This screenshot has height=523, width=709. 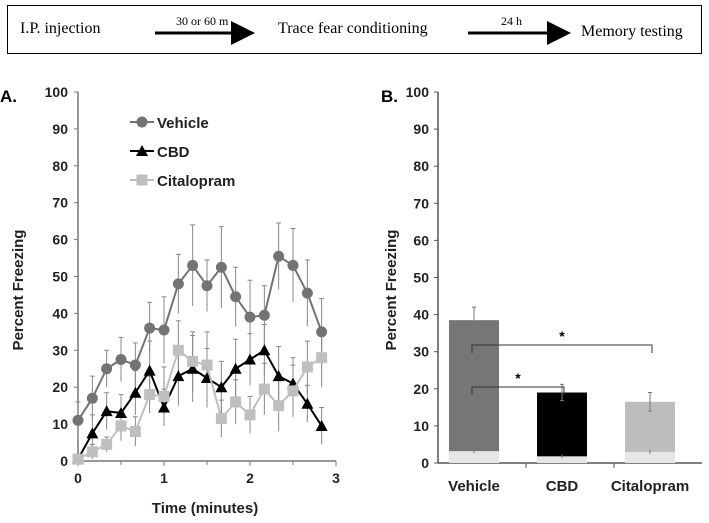 I want to click on a-y-tick-label: 50, so click(x=60, y=277).